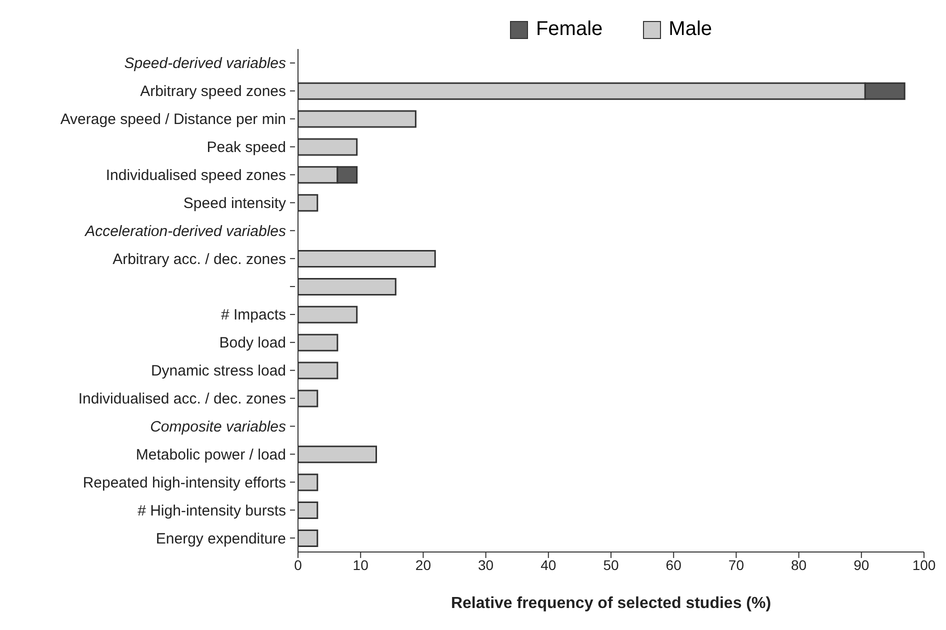  Describe the element at coordinates (221, 539) in the screenshot. I see `y-tick-label: Energy expenditure` at that location.